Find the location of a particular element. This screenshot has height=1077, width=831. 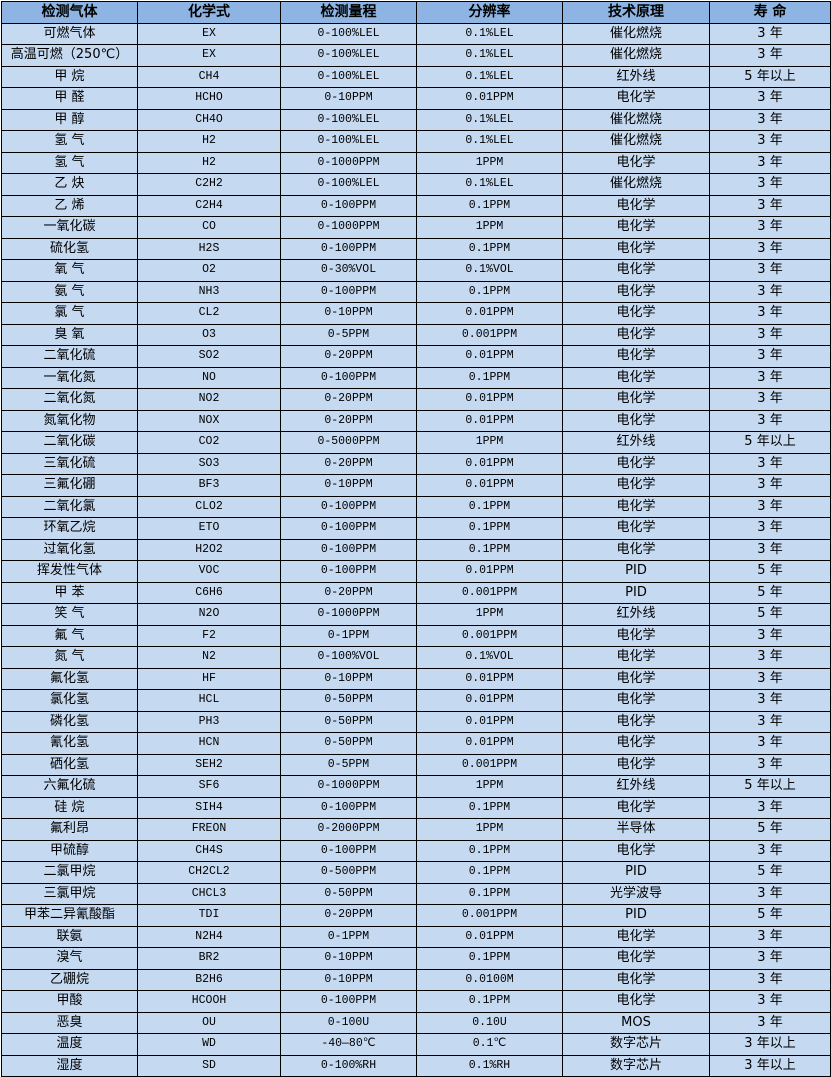

cell-gas: 二氯甲烷 is located at coordinates (69, 872).